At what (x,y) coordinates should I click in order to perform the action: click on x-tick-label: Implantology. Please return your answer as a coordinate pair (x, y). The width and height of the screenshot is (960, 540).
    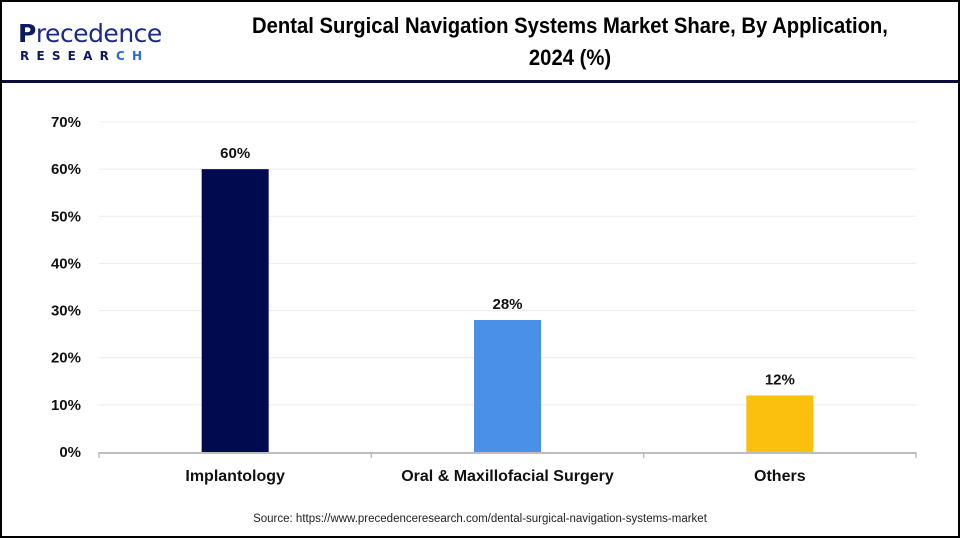
    Looking at the image, I should click on (235, 476).